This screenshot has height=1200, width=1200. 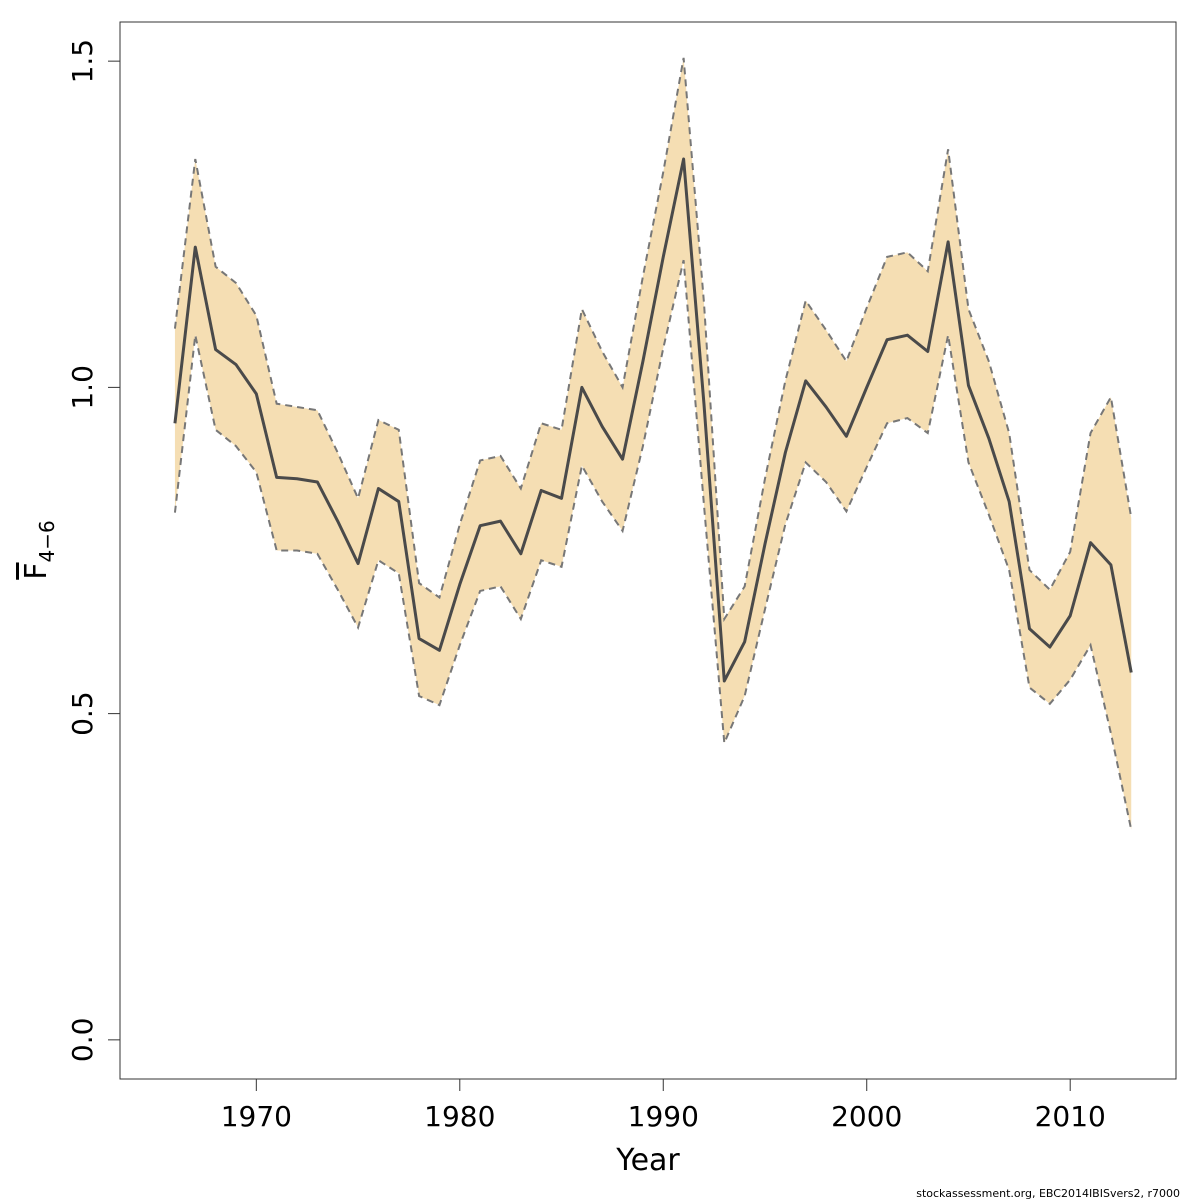 What do you see at coordinates (82, 713) in the screenshot?
I see `y-tick-label: 0.5` at bounding box center [82, 713].